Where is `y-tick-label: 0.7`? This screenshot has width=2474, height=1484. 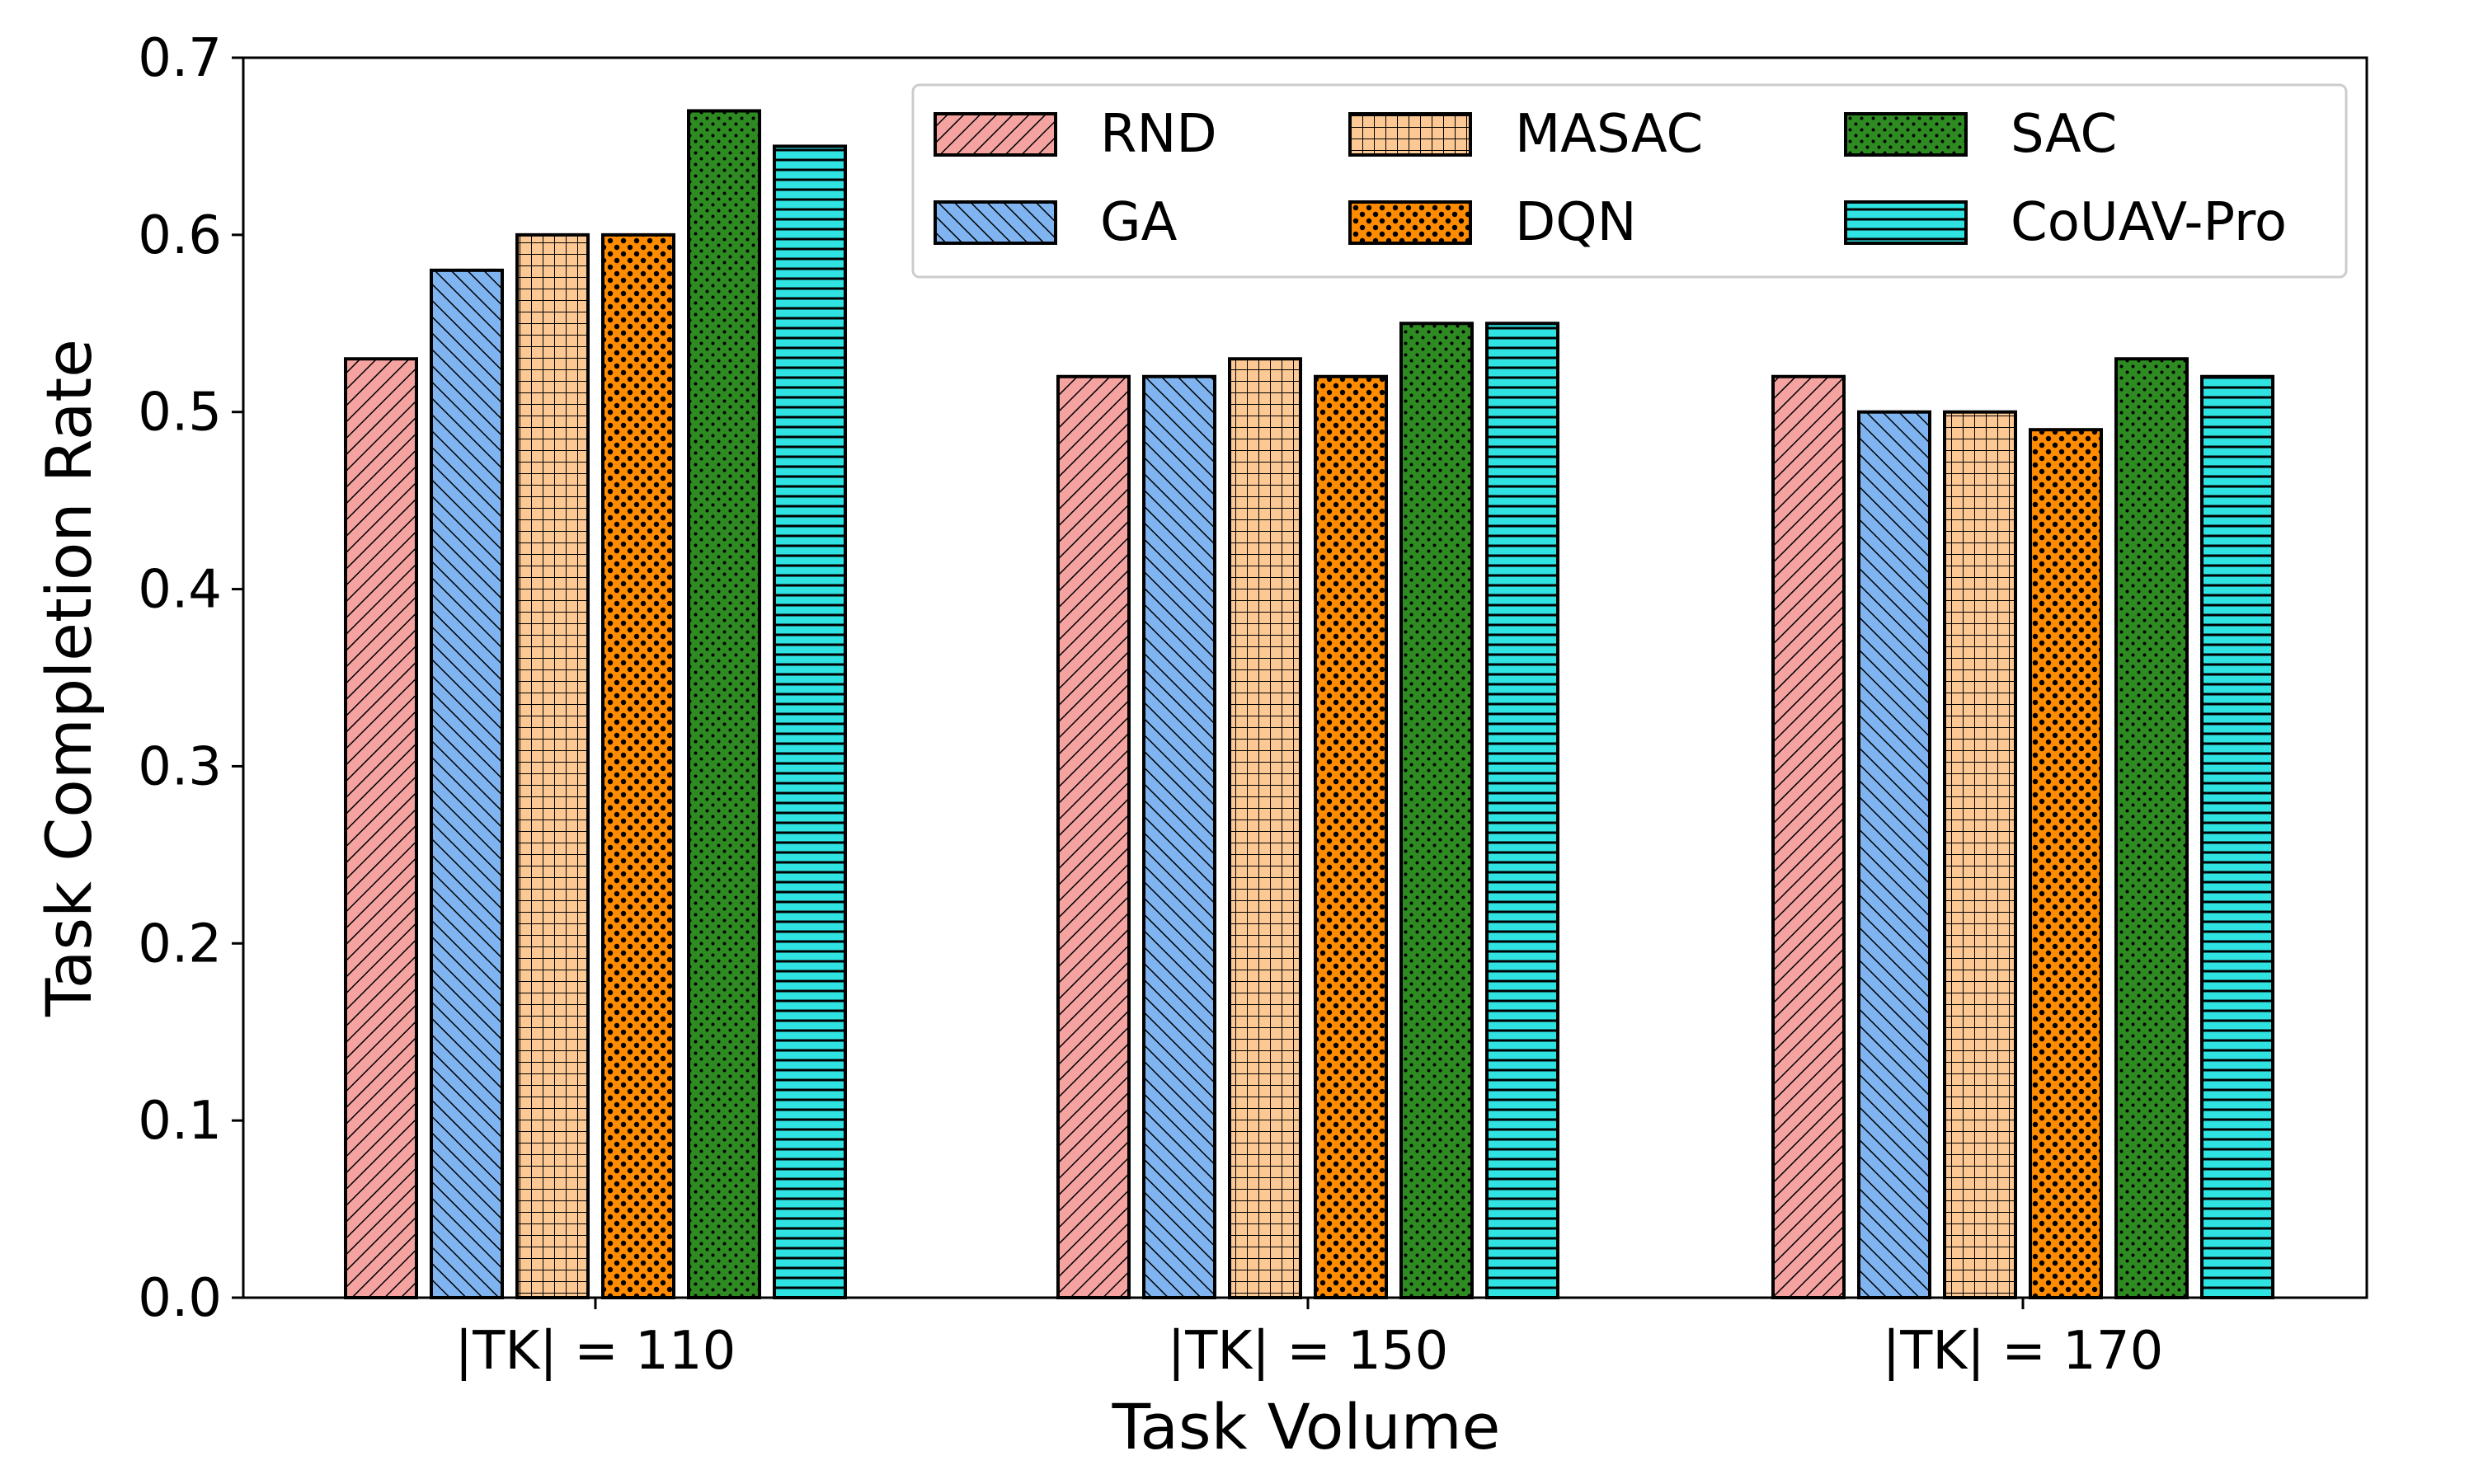 y-tick-label: 0.7 is located at coordinates (180, 58).